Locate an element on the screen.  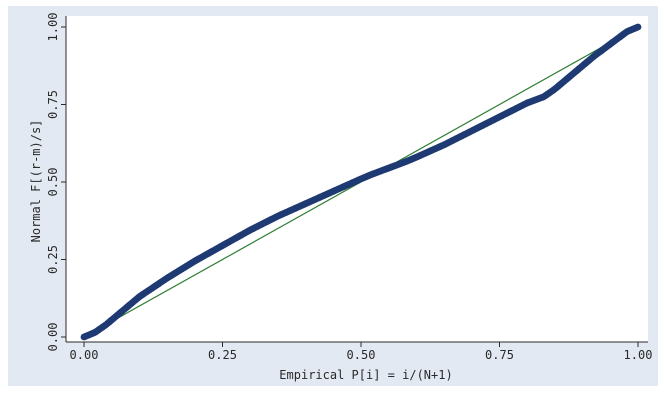
y-tick-label: 1.00 is located at coordinates (53, 27).